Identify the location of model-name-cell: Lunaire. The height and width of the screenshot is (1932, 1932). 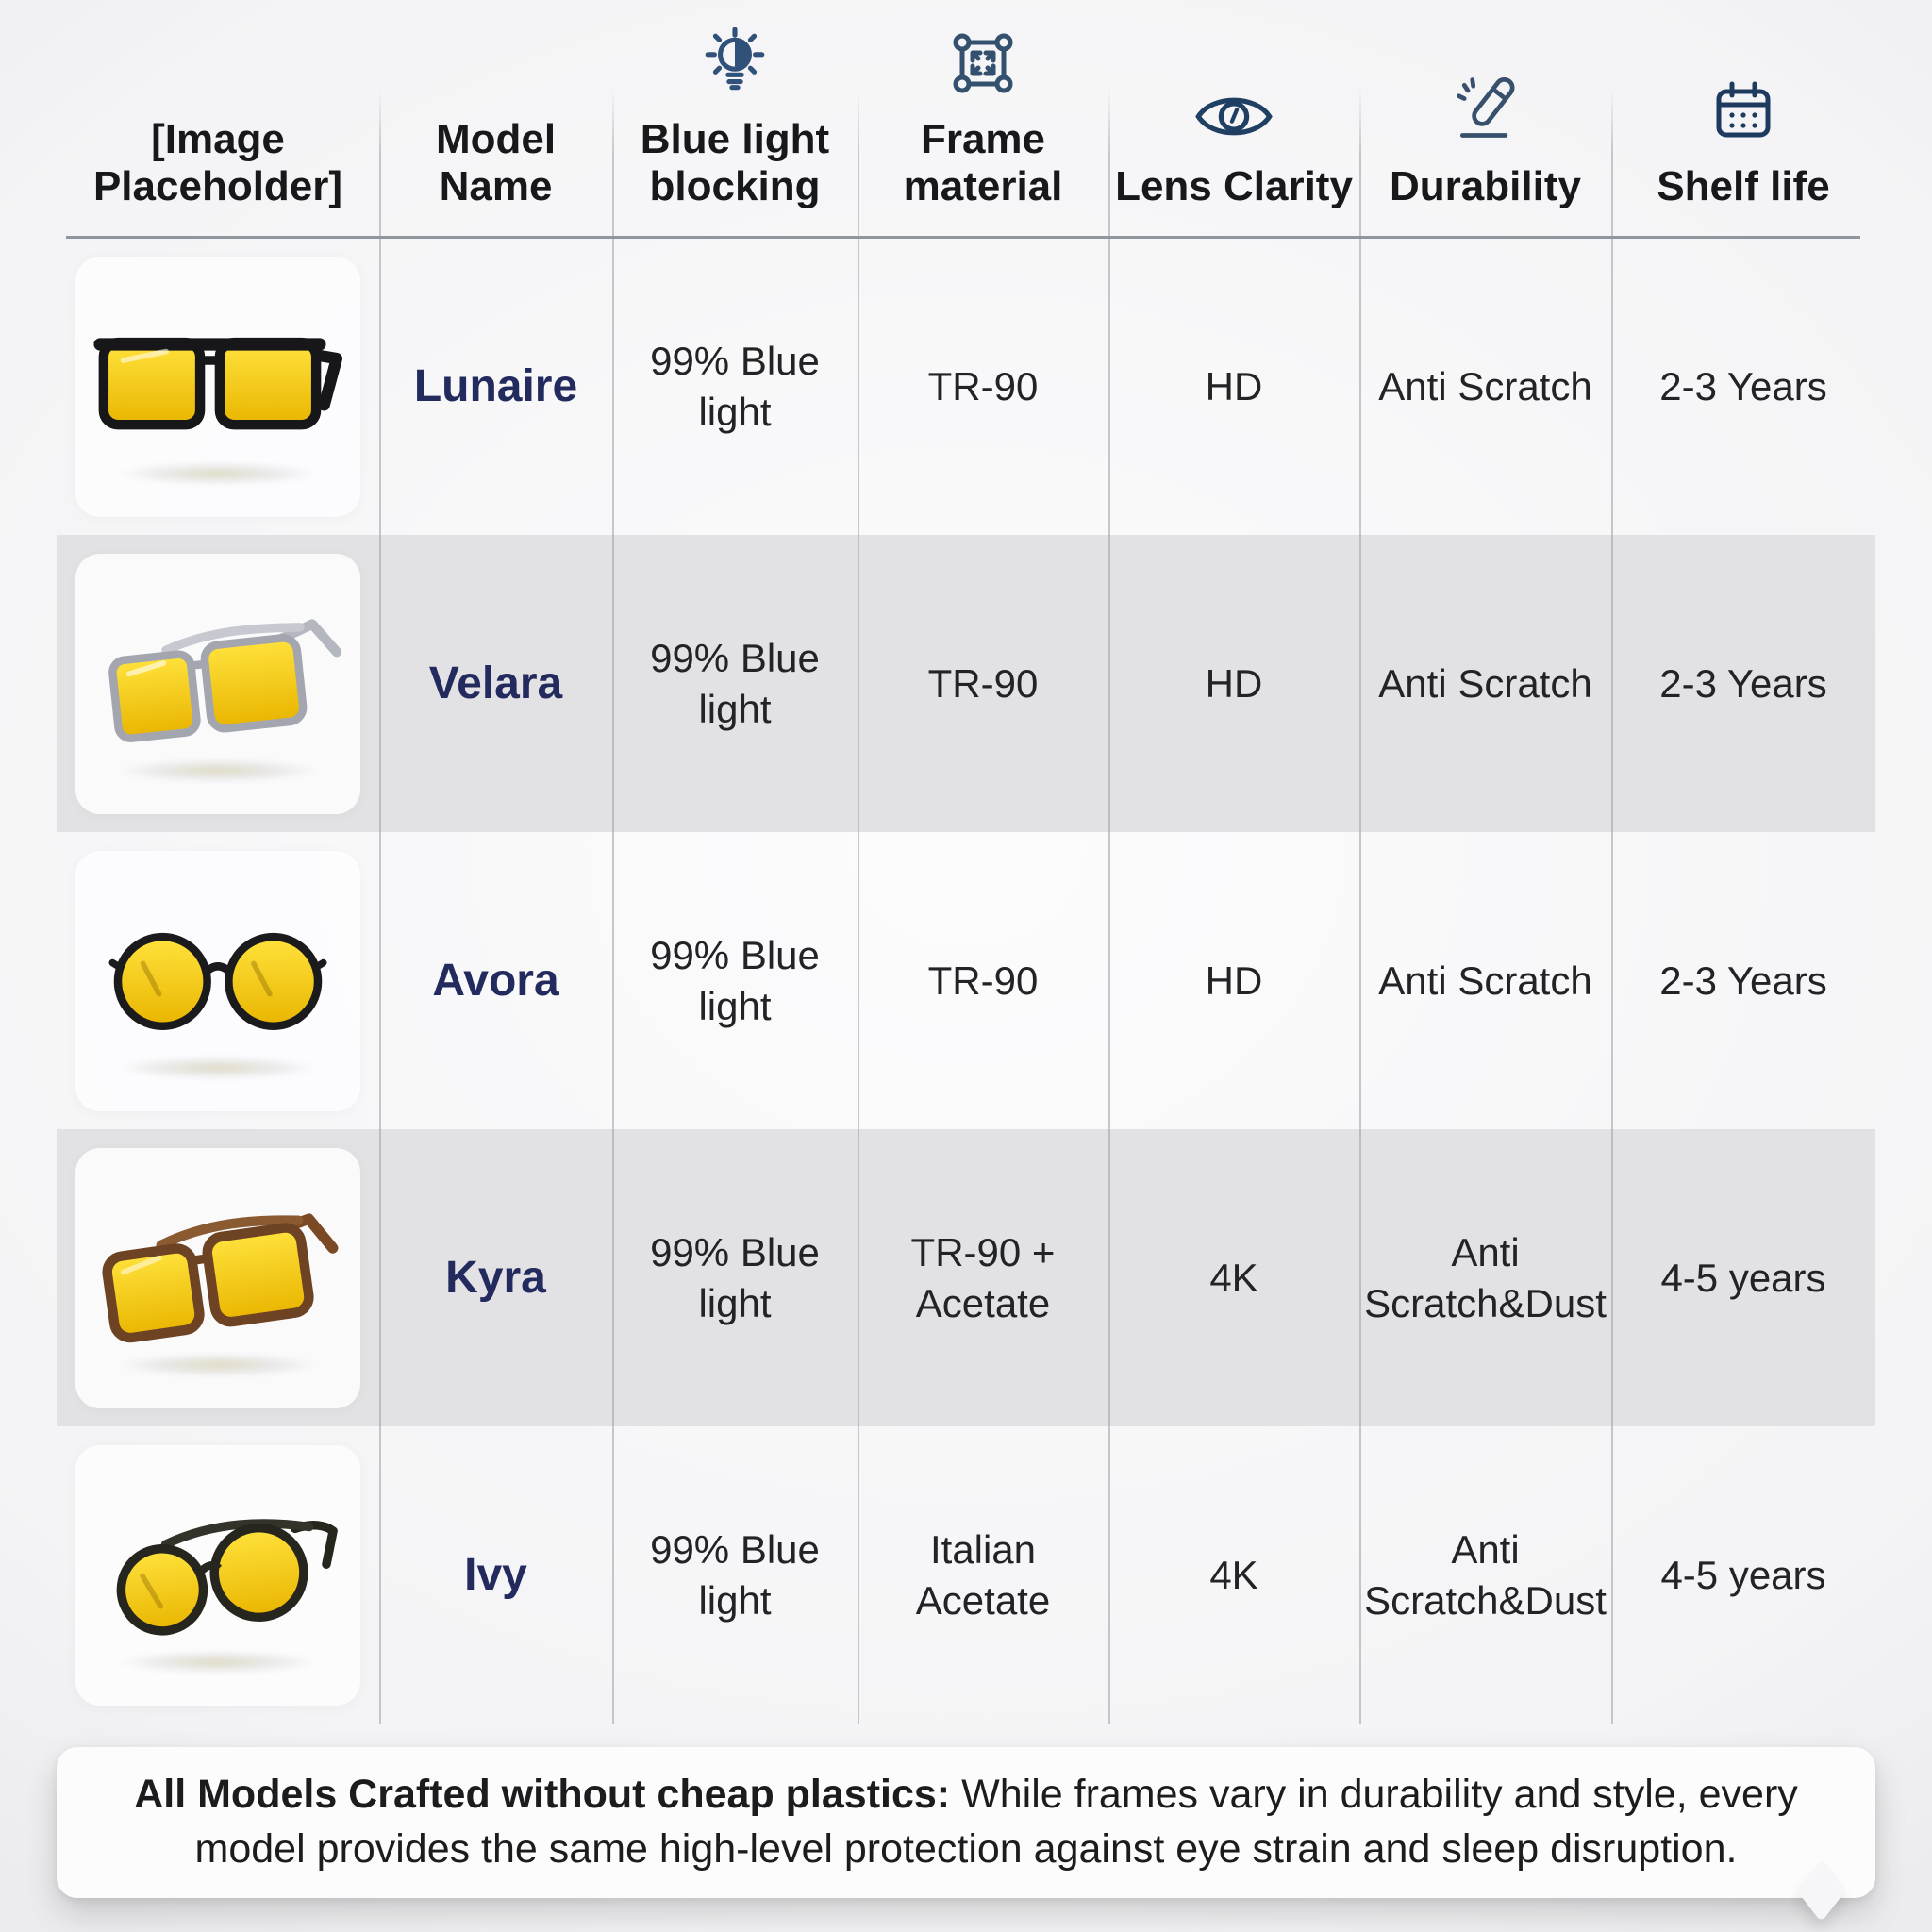
(496, 385).